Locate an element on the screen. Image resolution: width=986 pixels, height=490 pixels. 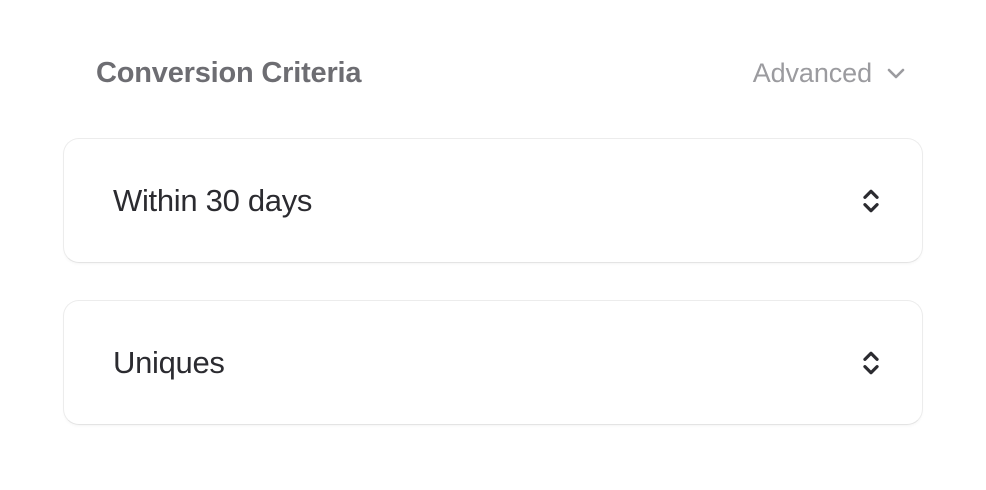
advanced-mode-toggle: Advanced is located at coordinates (831, 72).